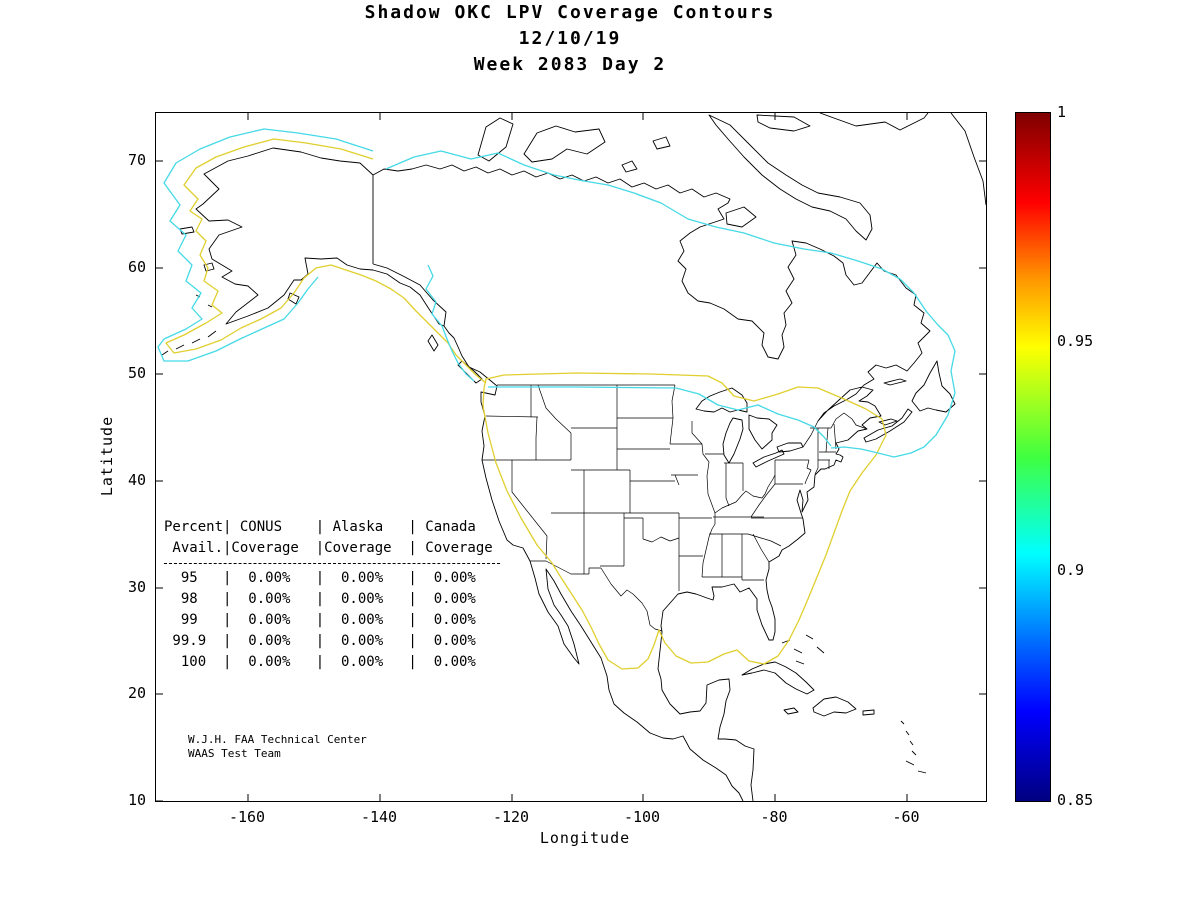 The image size is (1200, 900). Describe the element at coordinates (265, 245) in the screenshot. I see `contour-090-alaska` at that location.